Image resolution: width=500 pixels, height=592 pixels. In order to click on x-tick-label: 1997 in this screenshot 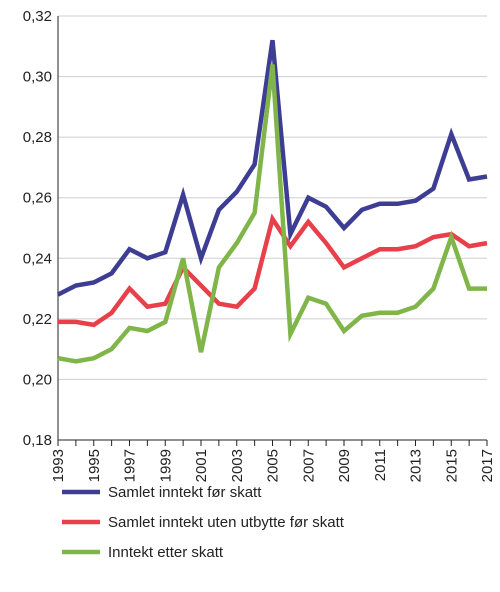, I will do `click(130, 465)`.